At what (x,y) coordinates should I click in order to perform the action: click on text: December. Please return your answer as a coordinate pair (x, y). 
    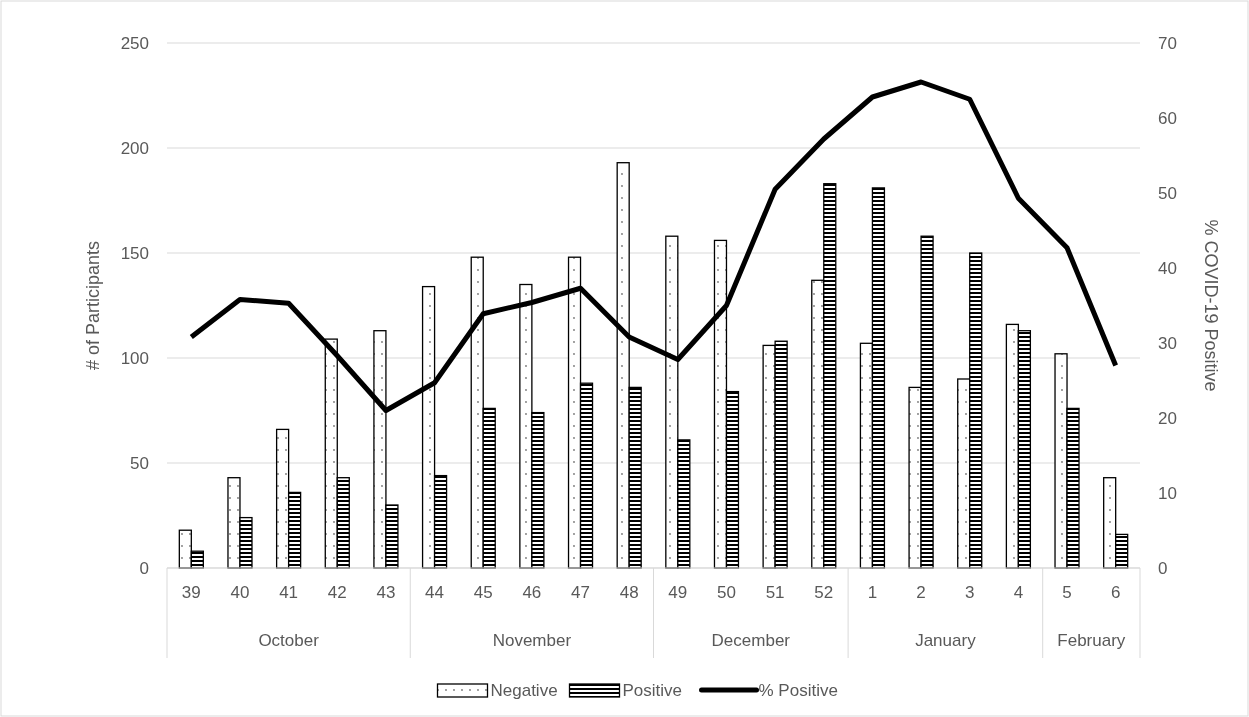
    Looking at the image, I should click on (751, 640).